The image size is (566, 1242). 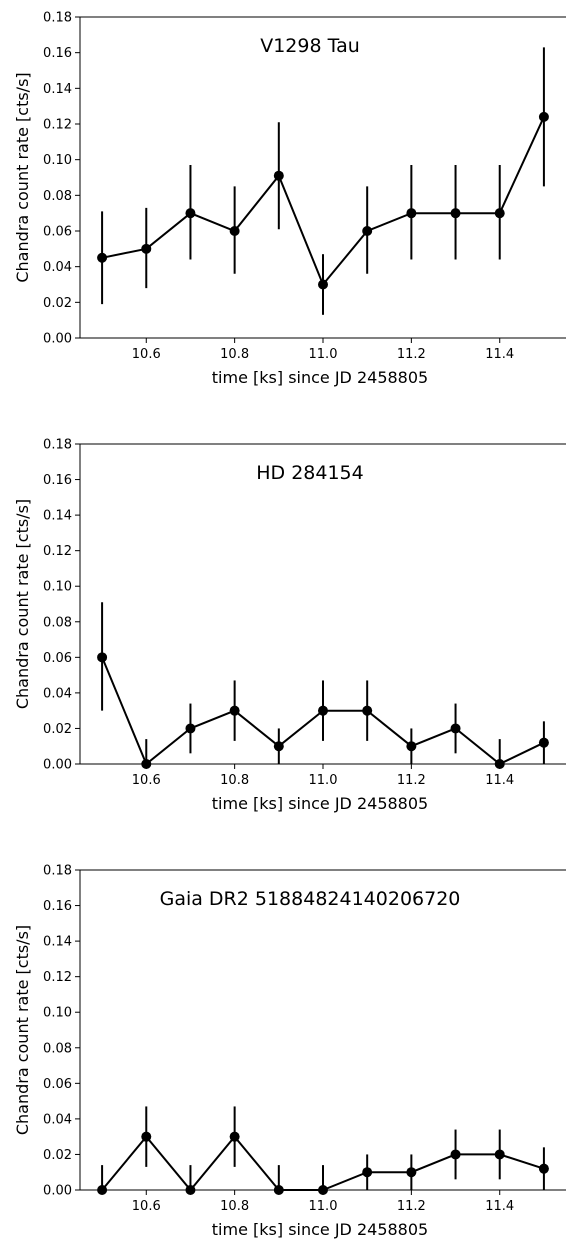 I want to click on panel-title: V1298 Tau, so click(x=310, y=46).